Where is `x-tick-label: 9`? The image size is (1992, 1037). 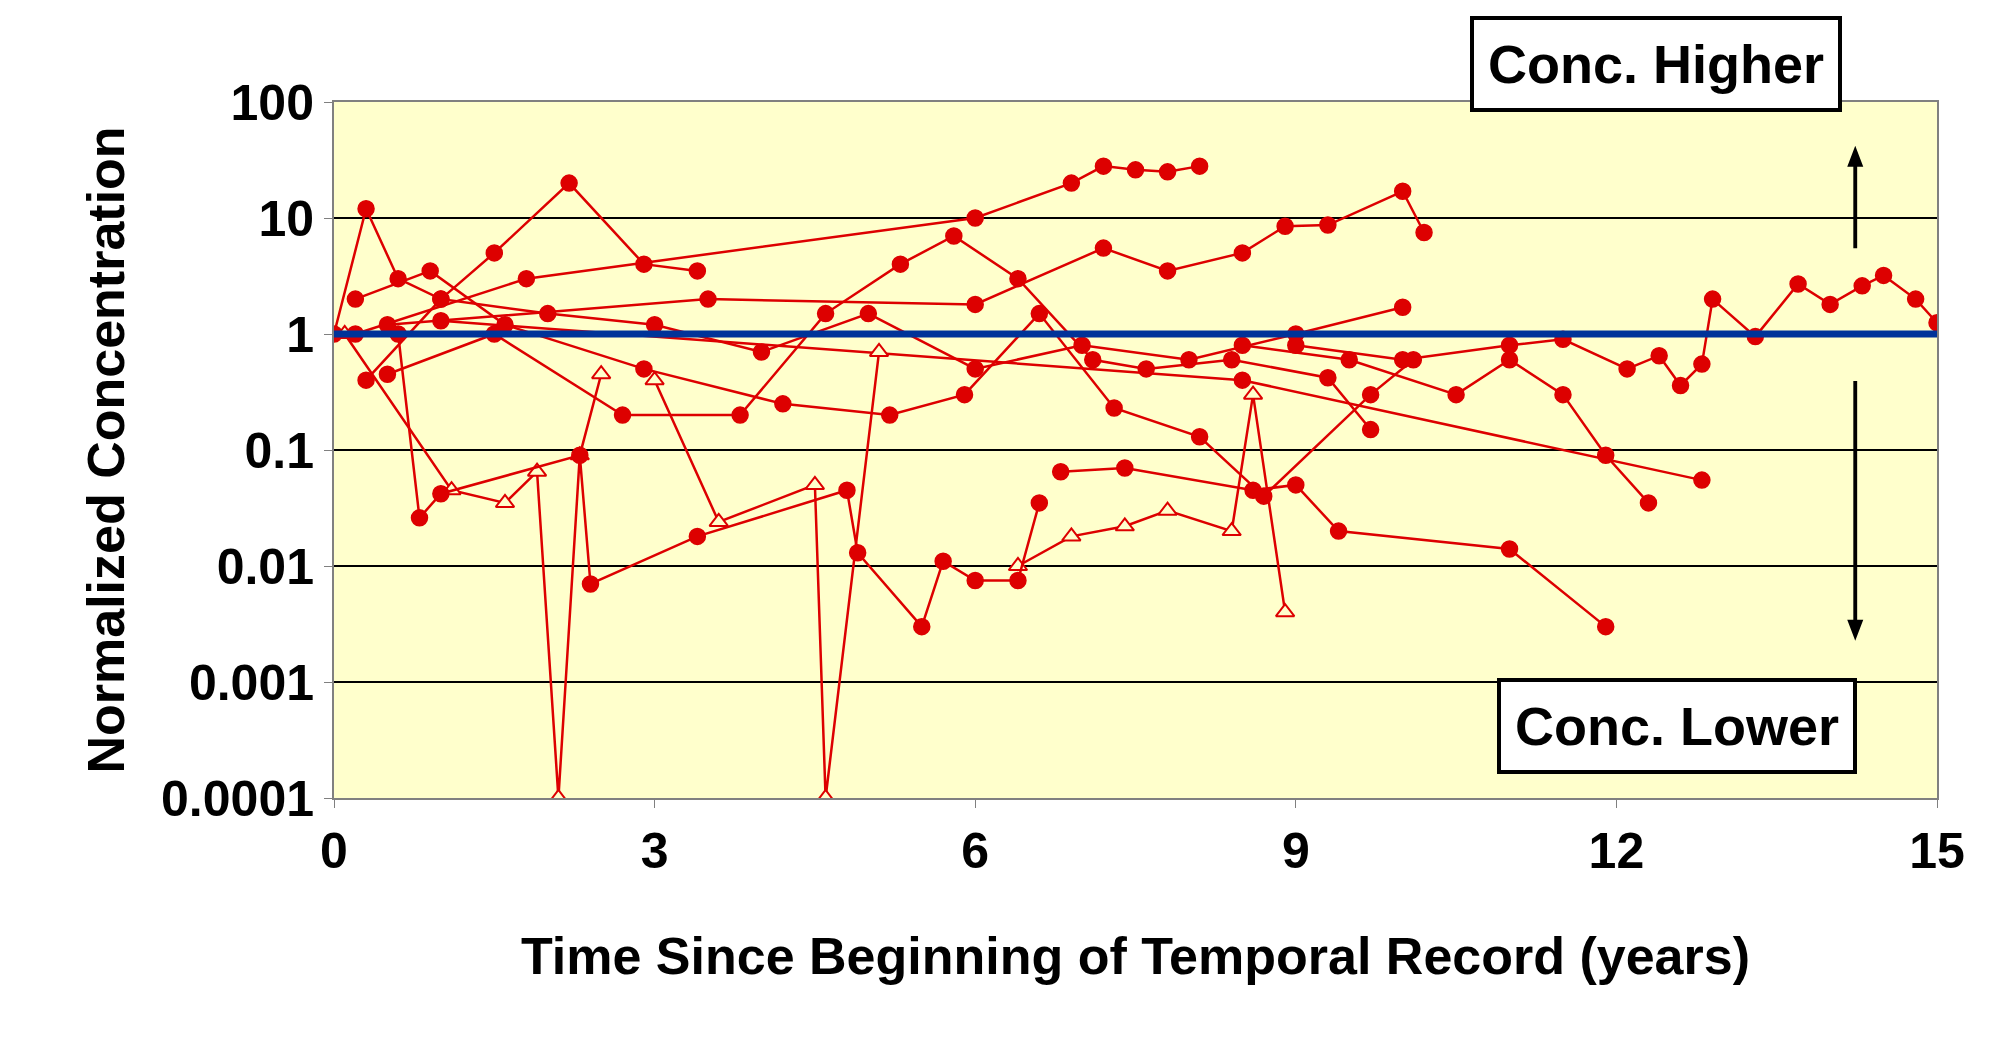 x-tick-label: 9 is located at coordinates (1295, 851).